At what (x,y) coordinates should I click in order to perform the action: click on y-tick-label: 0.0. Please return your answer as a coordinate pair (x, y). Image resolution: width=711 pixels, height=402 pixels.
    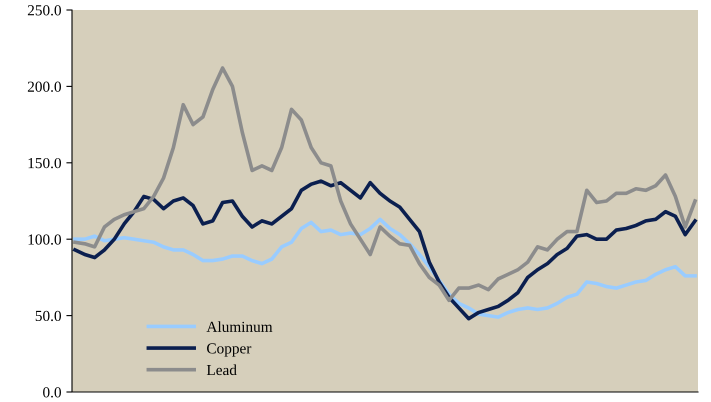
    Looking at the image, I should click on (52, 392).